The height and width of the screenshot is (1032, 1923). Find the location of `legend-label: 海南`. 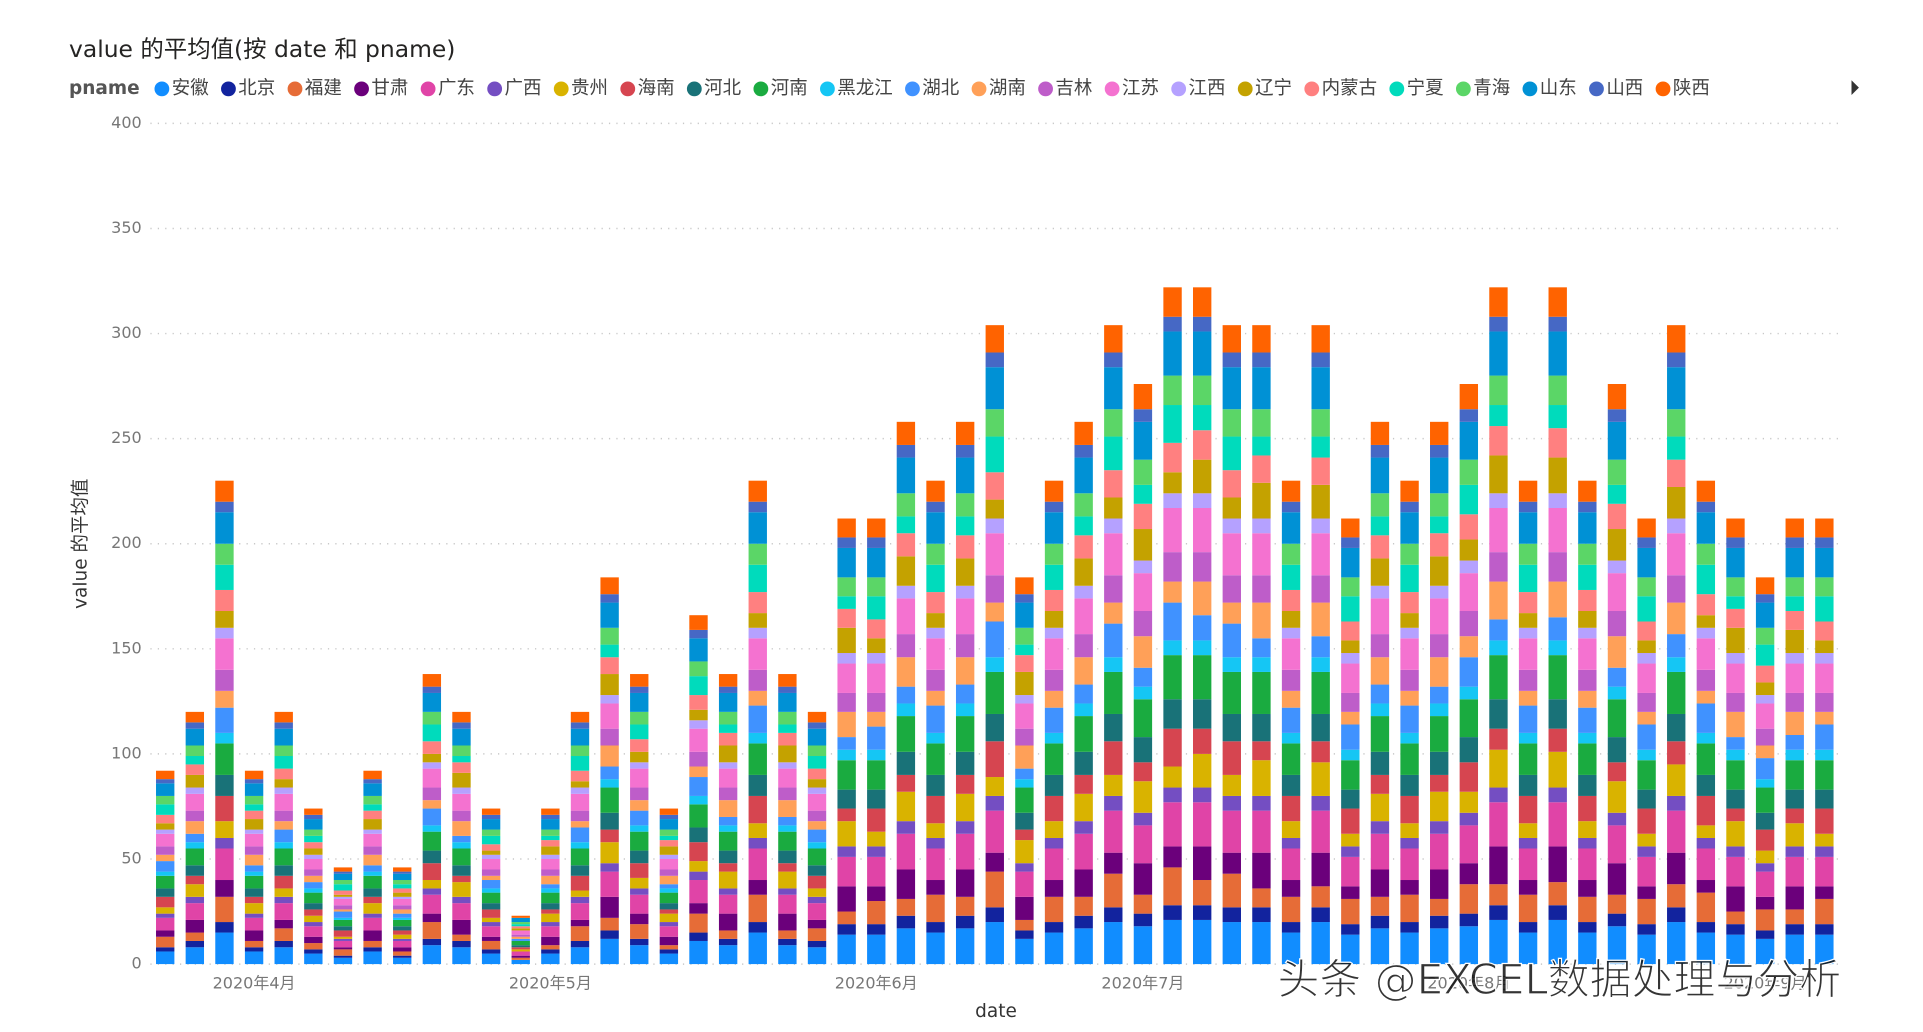

legend-label: 海南 is located at coordinates (656, 88).